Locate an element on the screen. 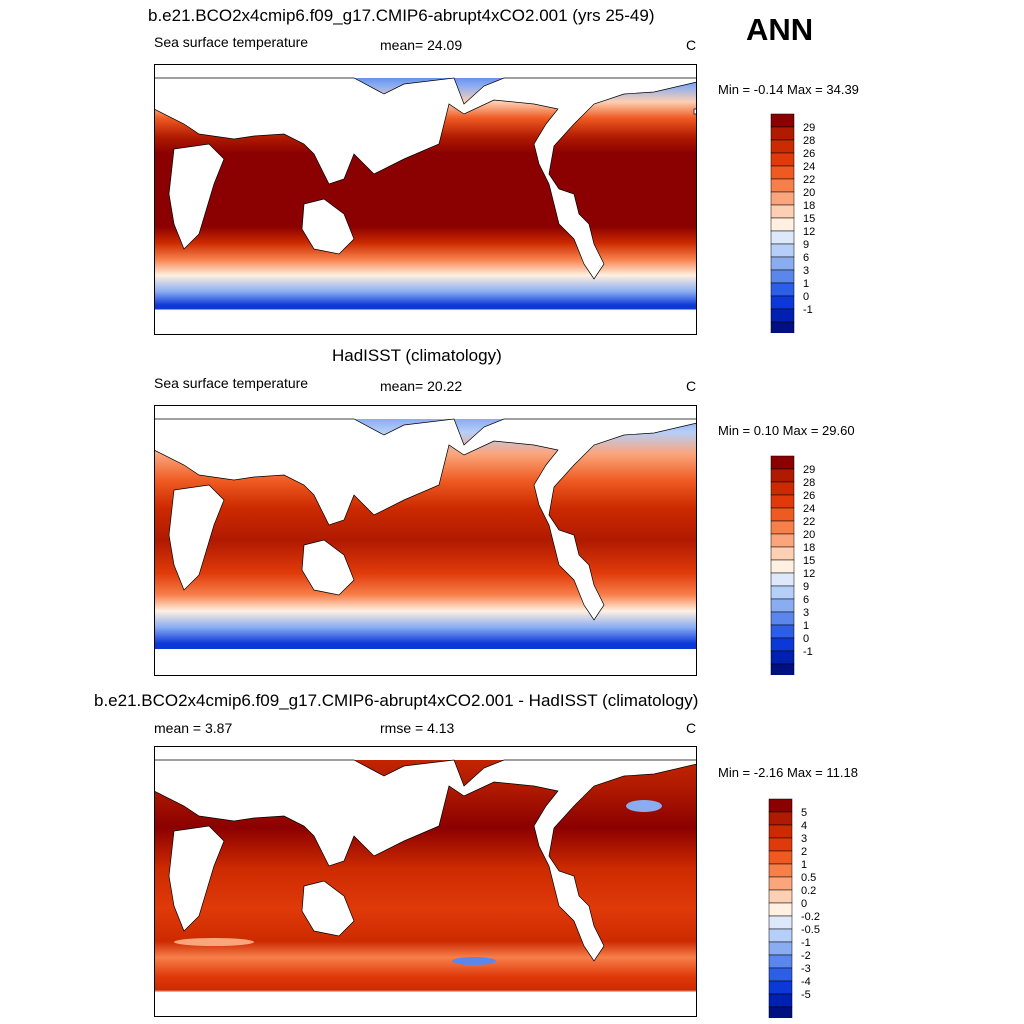 The width and height of the screenshot is (1024, 1024). panel-1-variable-label: Sea surface temperature is located at coordinates (231, 42).